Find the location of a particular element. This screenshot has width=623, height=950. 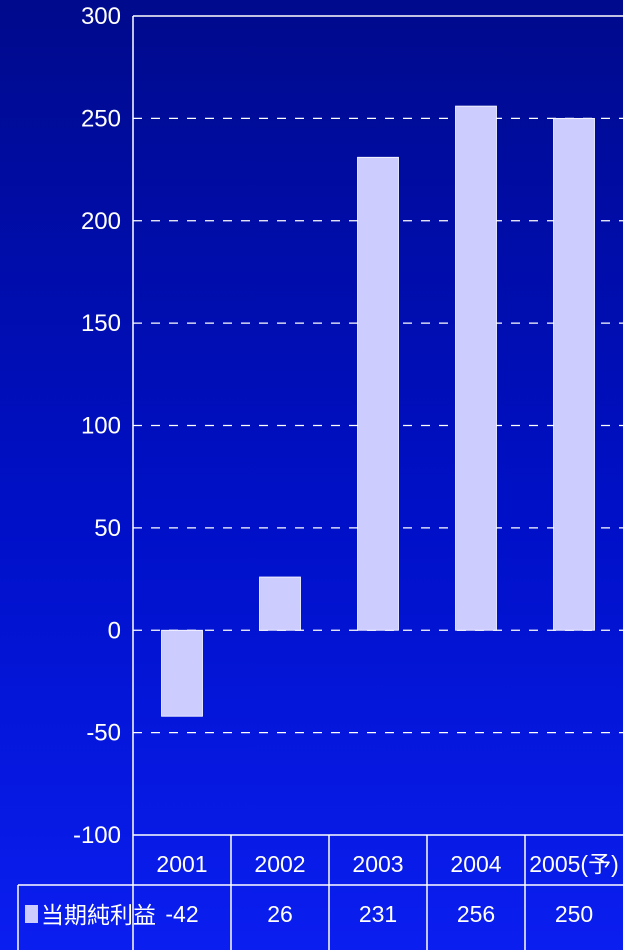

y-tick-label: 0 is located at coordinates (114, 630).